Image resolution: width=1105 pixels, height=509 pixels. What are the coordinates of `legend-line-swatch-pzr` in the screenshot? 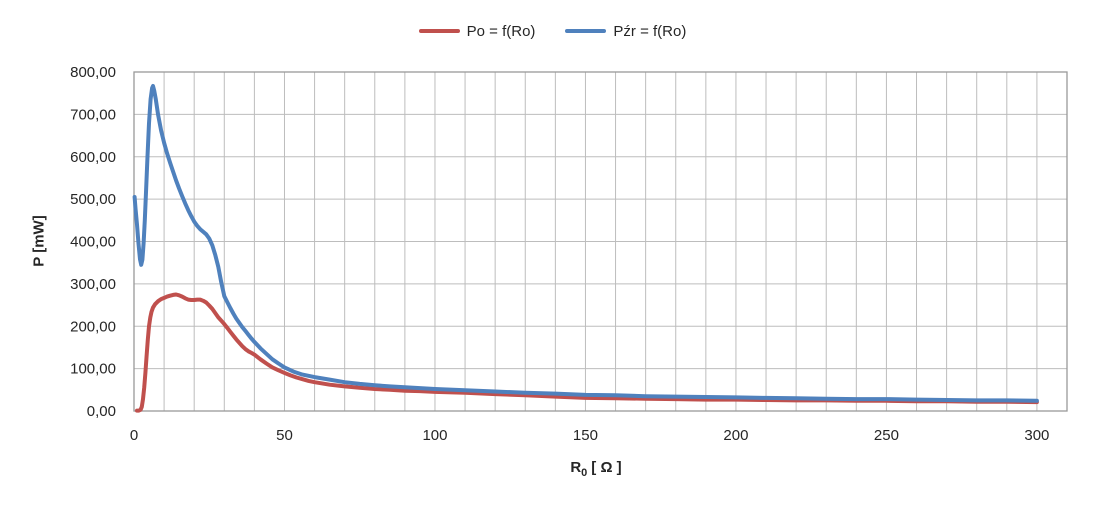 It's located at (586, 31).